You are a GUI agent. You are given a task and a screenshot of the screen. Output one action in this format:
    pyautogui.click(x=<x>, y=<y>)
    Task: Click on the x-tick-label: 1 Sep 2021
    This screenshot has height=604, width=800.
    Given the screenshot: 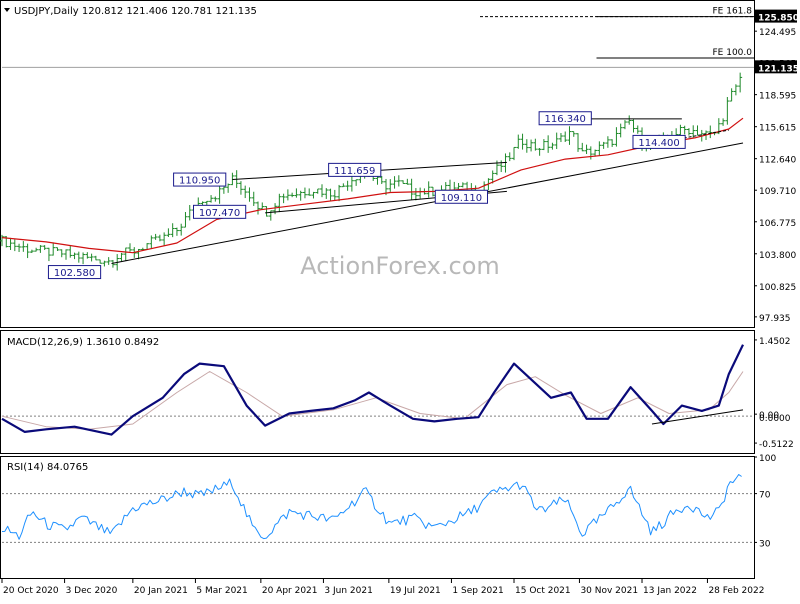 What is the action you would take?
    pyautogui.click(x=477, y=591)
    